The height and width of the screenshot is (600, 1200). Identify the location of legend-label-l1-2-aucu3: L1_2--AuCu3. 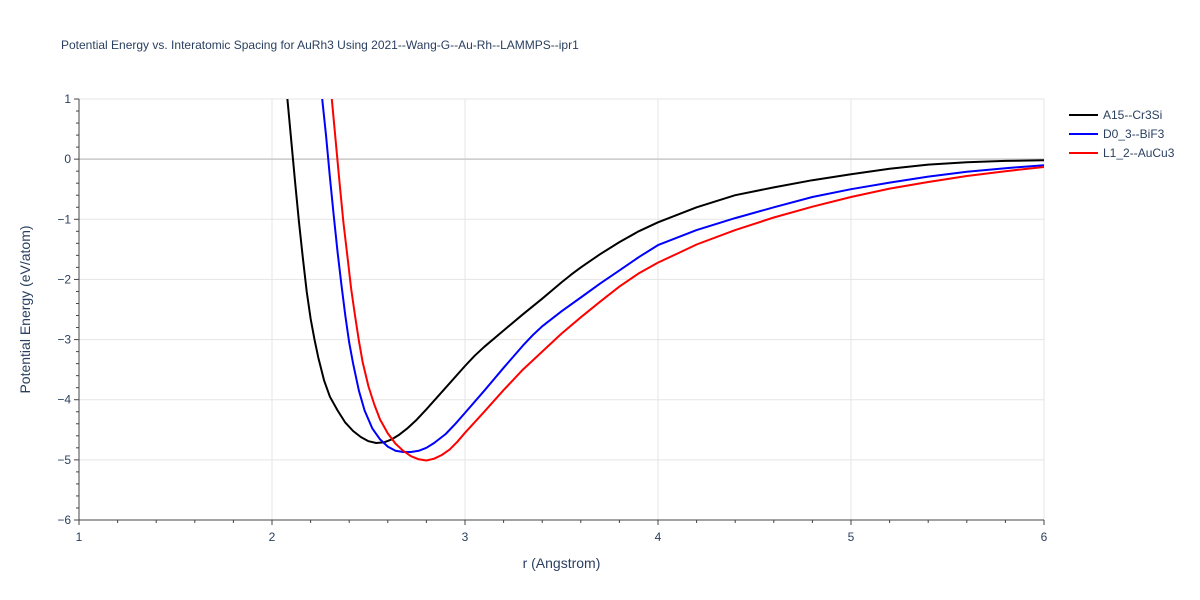
(1139, 153).